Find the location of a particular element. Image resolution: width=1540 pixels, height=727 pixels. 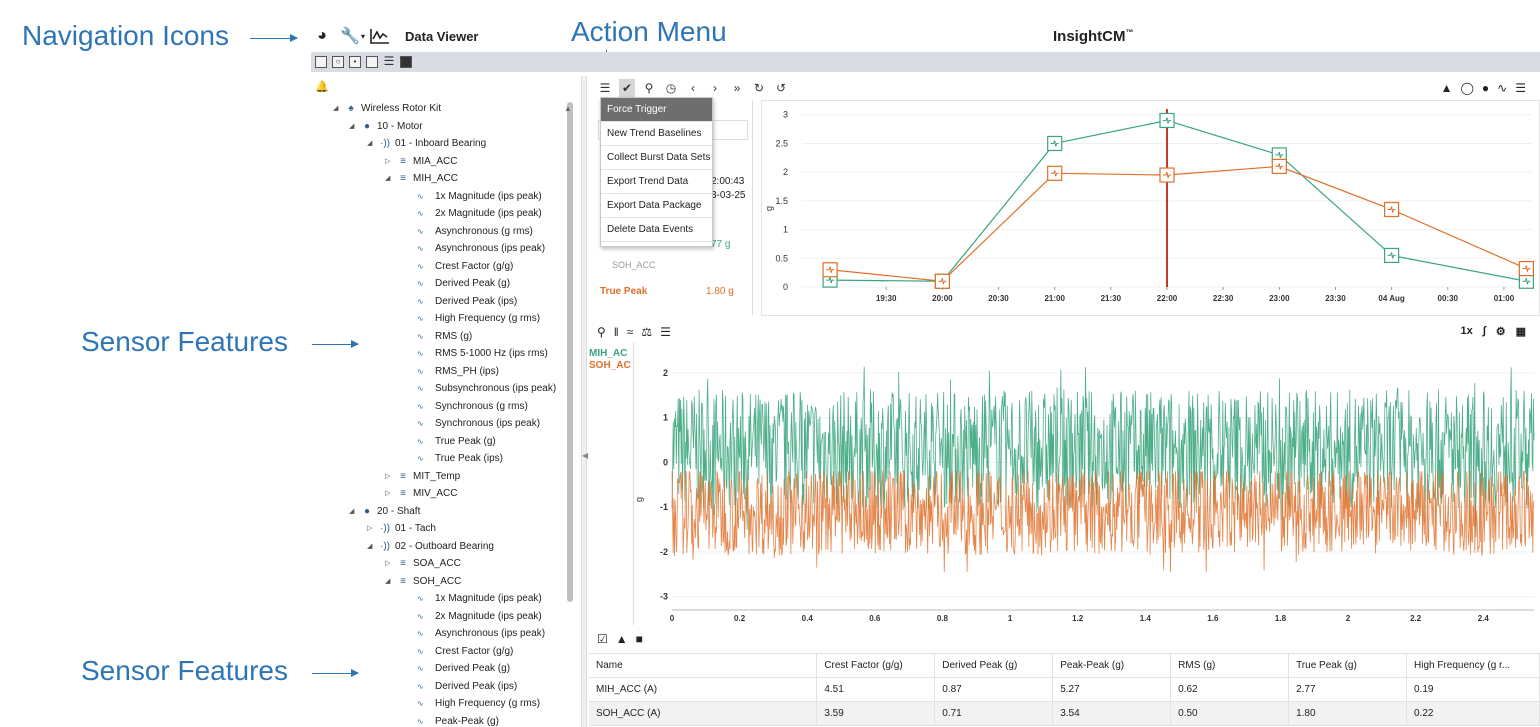

wrench-icon: 🔧 is located at coordinates (350, 36).